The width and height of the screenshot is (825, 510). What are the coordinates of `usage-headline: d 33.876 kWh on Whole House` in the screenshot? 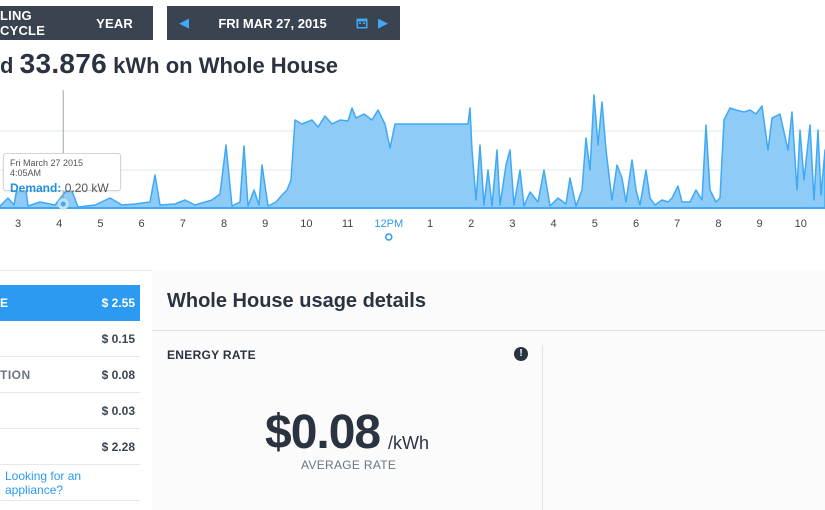 It's located at (169, 64).